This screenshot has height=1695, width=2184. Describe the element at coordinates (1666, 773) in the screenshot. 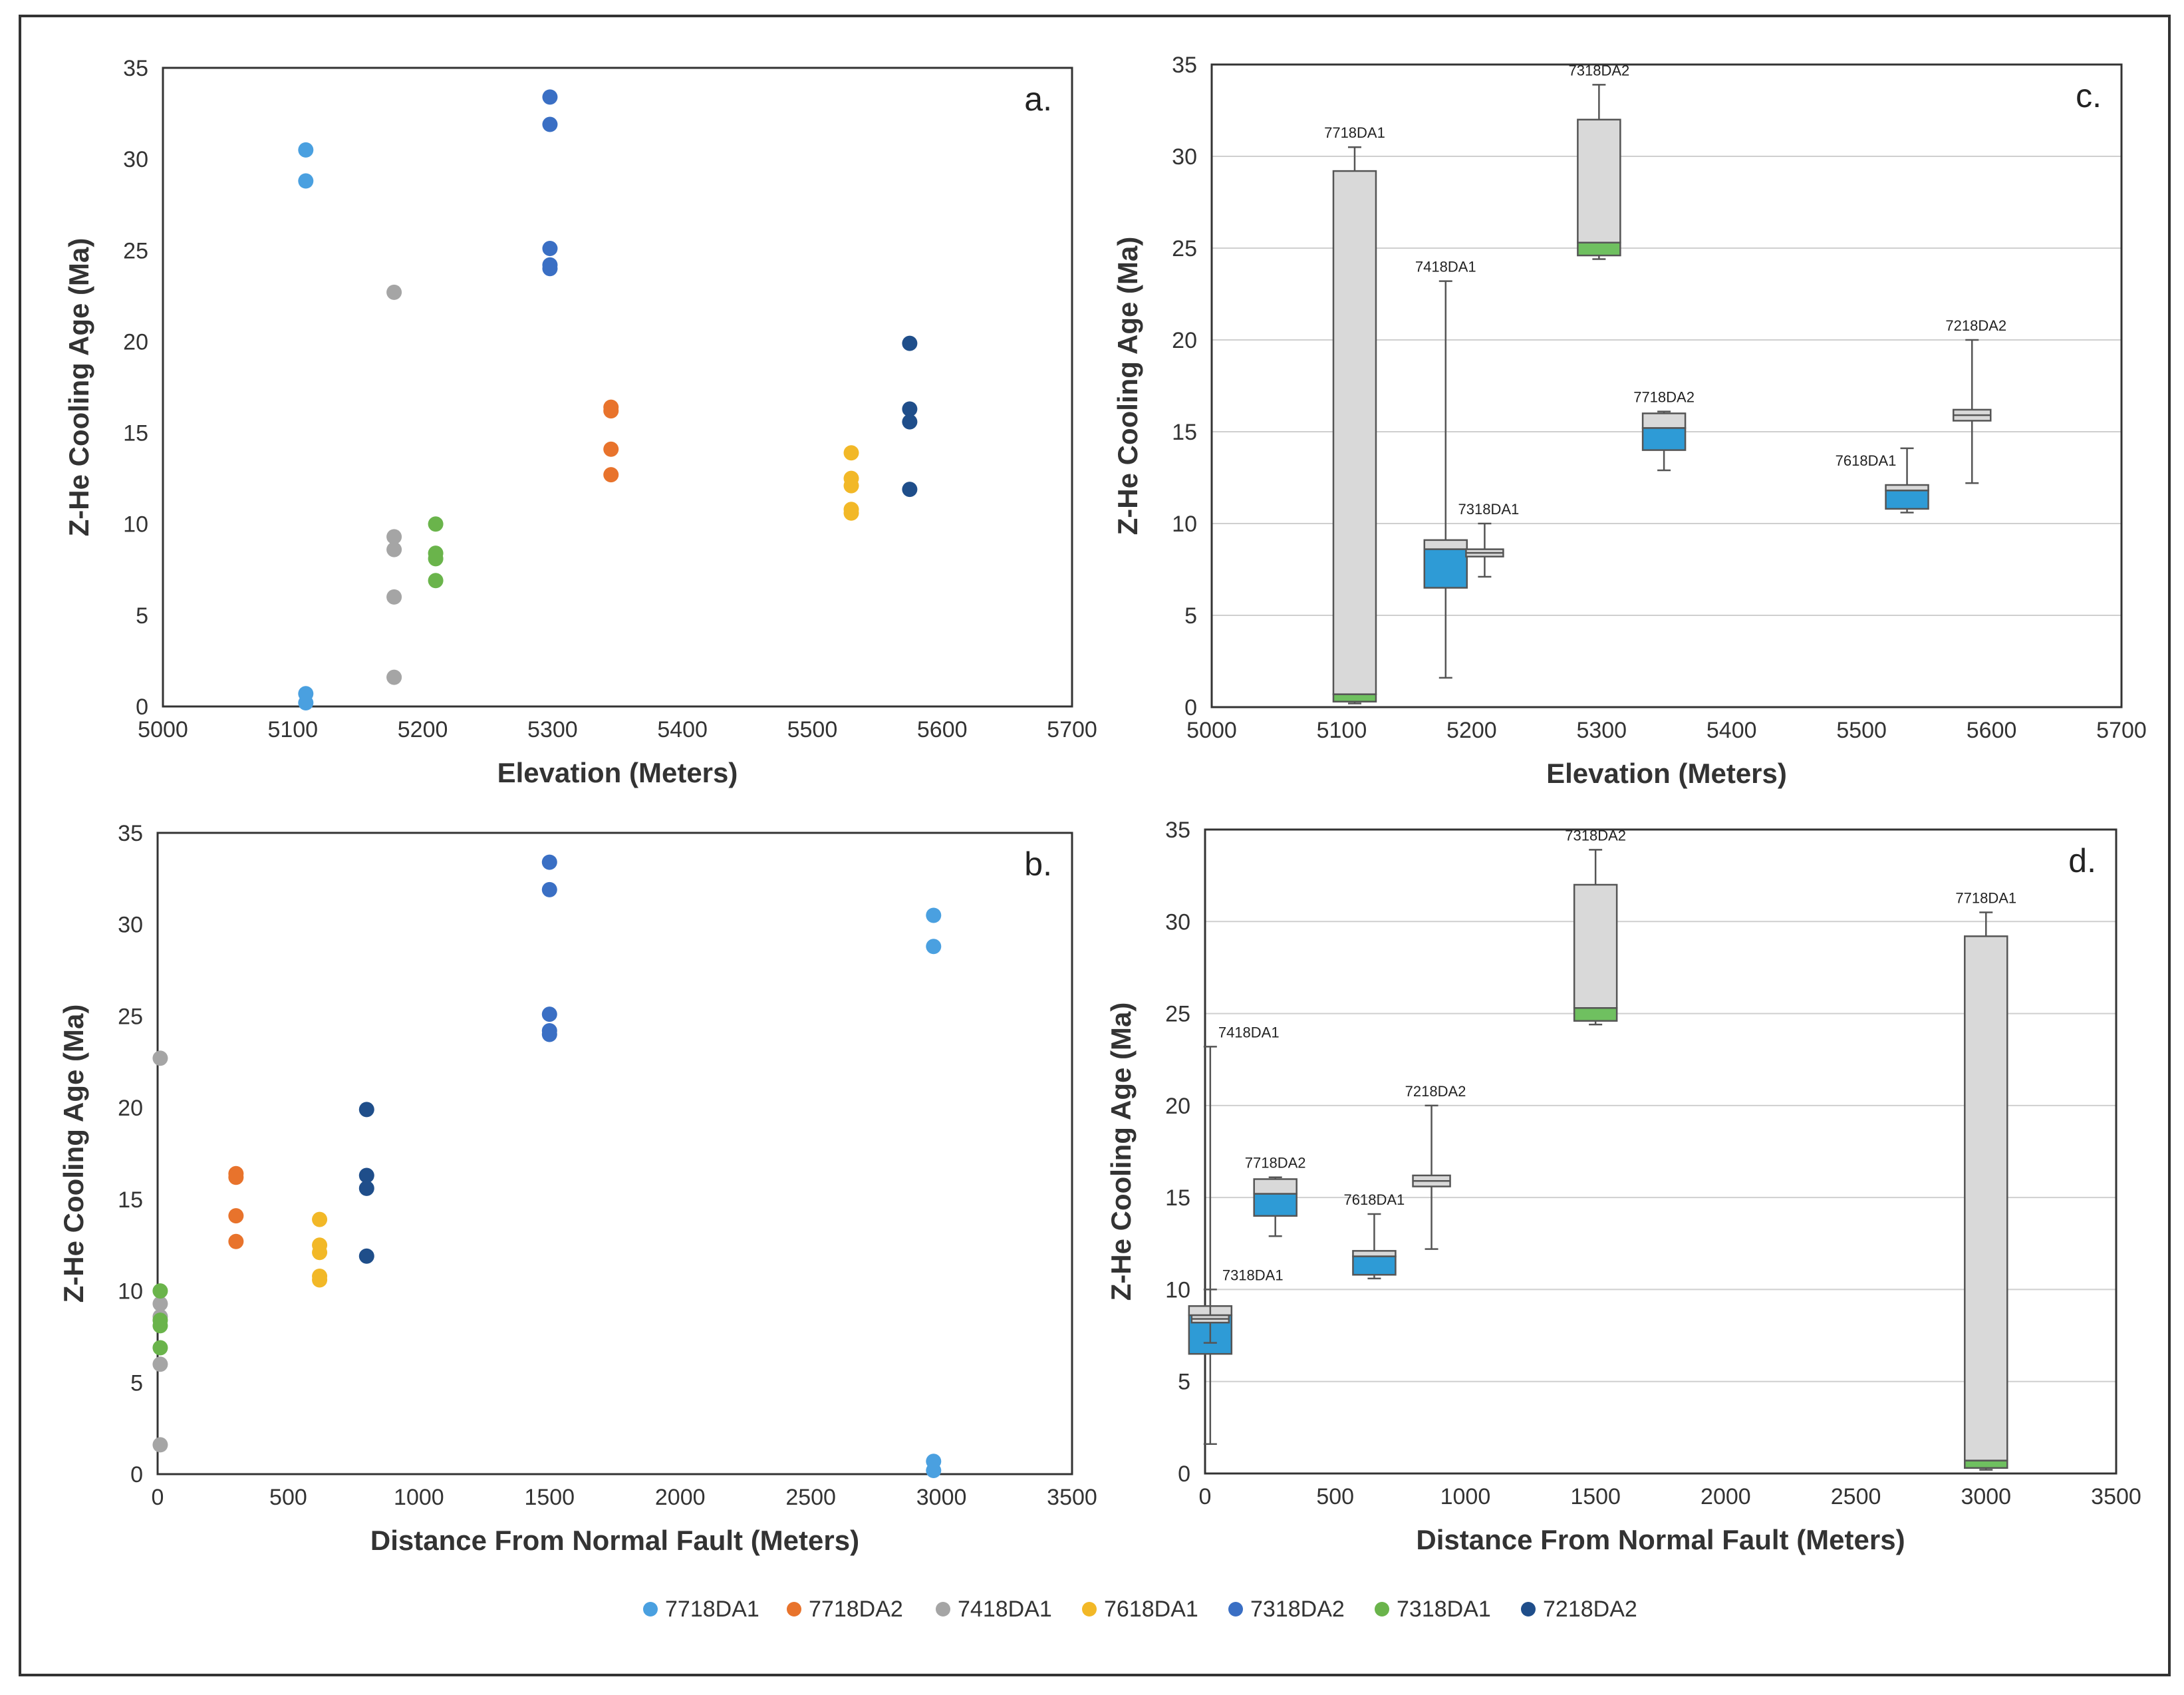

I see `x-axis-title: Elevation (Meters)` at that location.